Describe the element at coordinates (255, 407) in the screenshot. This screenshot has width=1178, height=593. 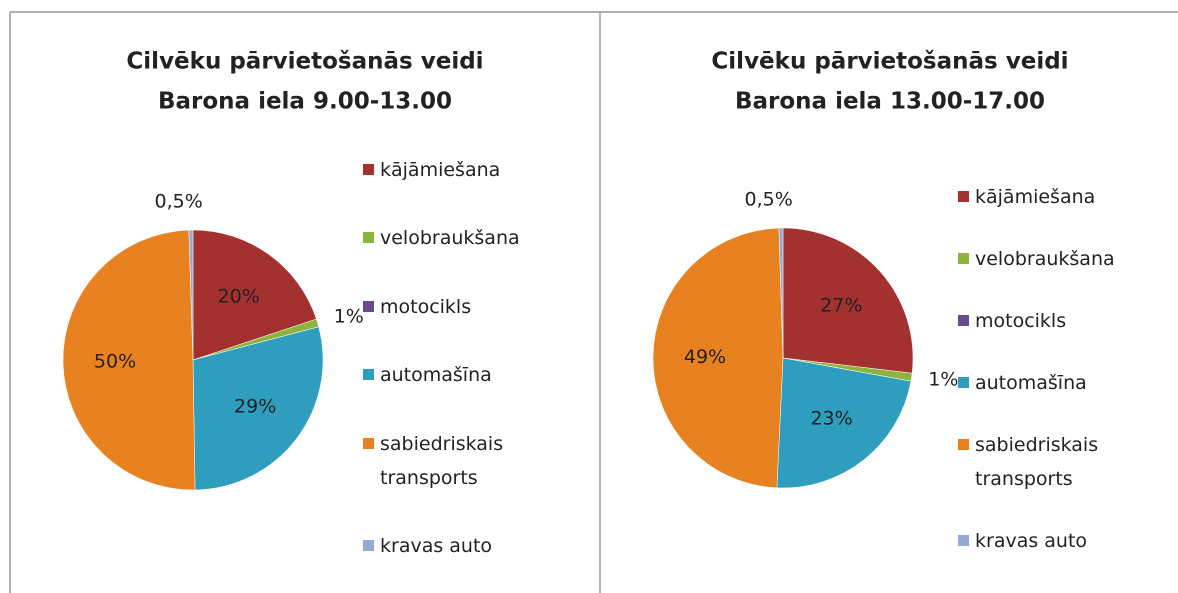
I see `data-label: 29%` at that location.